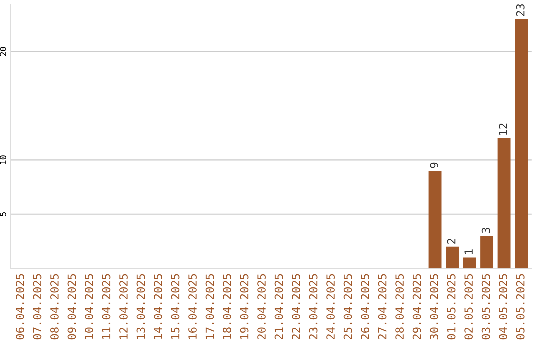 This screenshot has width=540, height=340. What do you see at coordinates (279, 307) in the screenshot?
I see `x-tick-label: 21.04.2025` at bounding box center [279, 307].